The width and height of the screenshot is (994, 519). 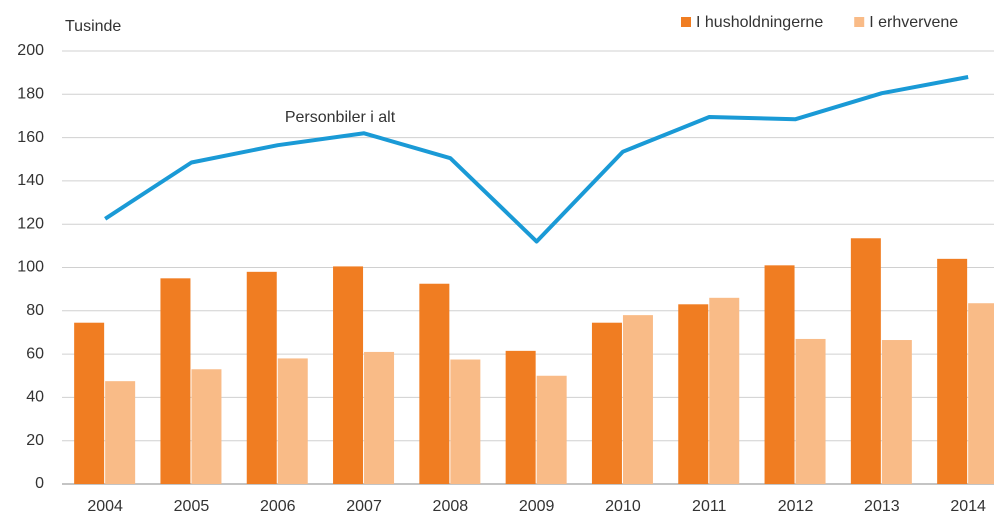 What do you see at coordinates (30, 94) in the screenshot?
I see `y-tick-label: 180` at bounding box center [30, 94].